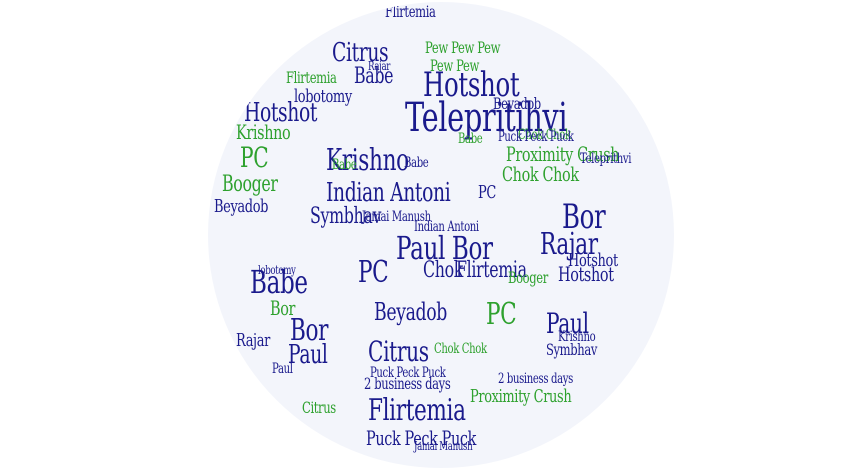 The width and height of the screenshot is (864, 471). I want to click on word: Teleprithvi, so click(606, 159).